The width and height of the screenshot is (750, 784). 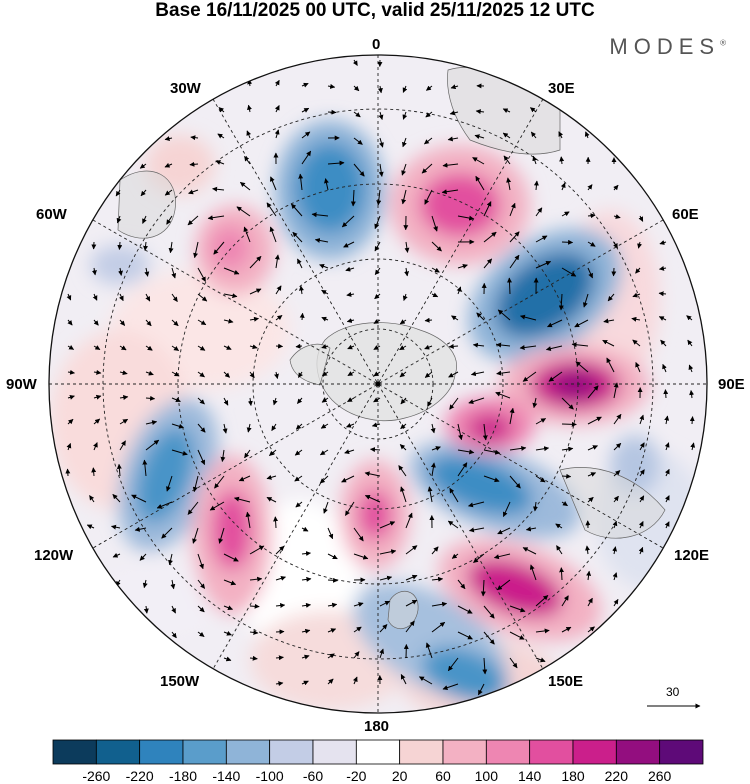 I want to click on lon-label-90w: 90W, so click(x=21, y=384).